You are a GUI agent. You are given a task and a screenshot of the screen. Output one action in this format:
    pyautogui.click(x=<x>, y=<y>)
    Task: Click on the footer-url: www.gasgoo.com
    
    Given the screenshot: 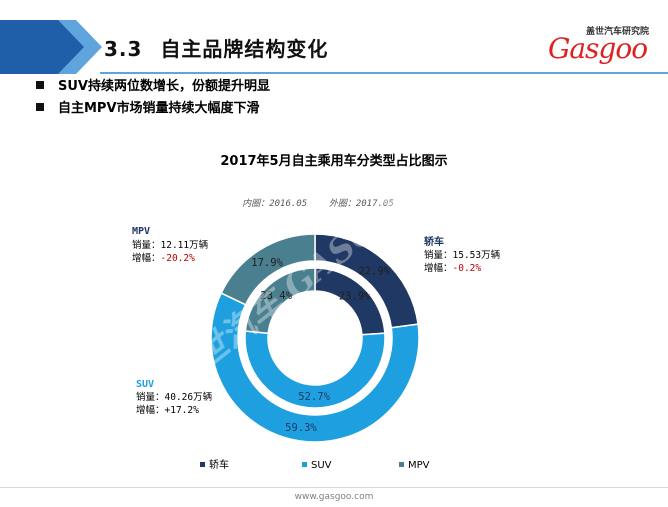 What is the action you would take?
    pyautogui.click(x=334, y=497)
    